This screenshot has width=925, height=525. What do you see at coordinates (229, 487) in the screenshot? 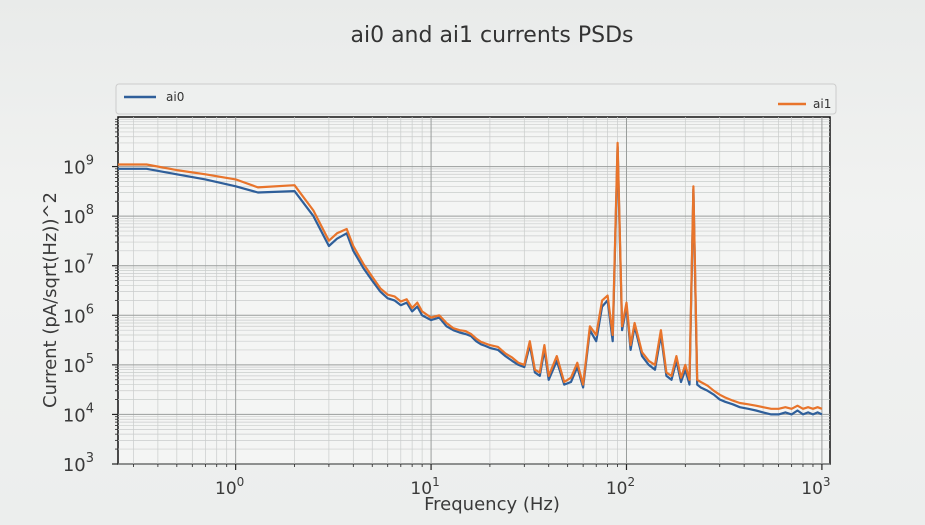
I see `x-tick-label-0: 10⁰` at bounding box center [229, 487].